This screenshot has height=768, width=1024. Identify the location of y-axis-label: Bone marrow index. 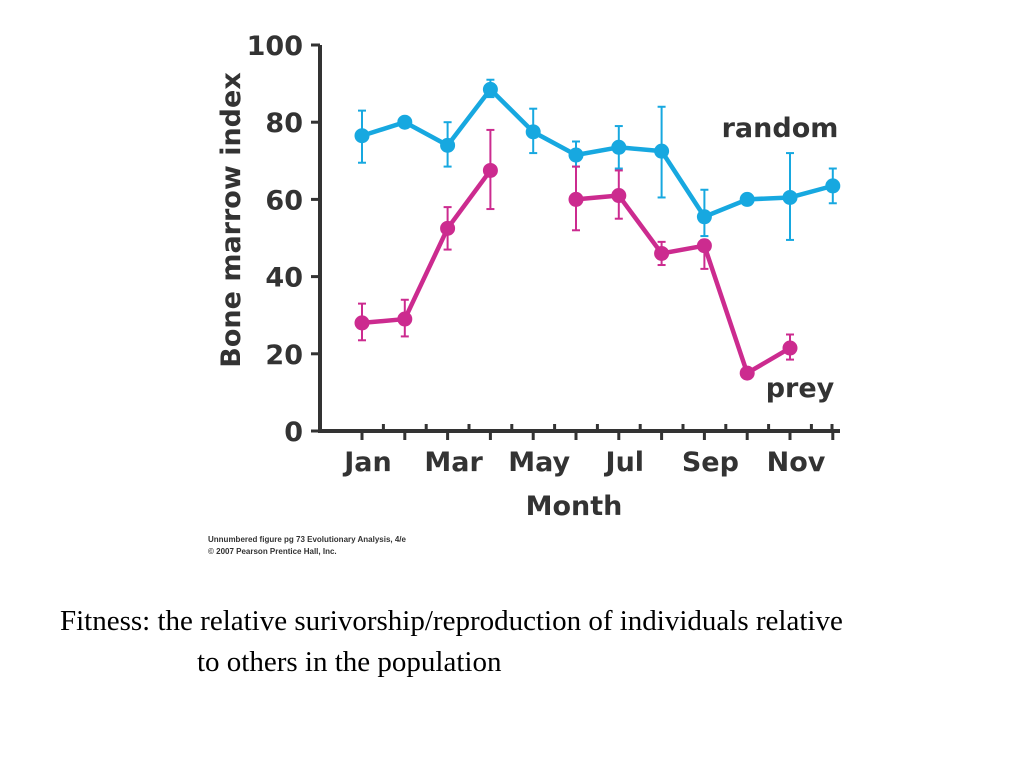
(231, 219).